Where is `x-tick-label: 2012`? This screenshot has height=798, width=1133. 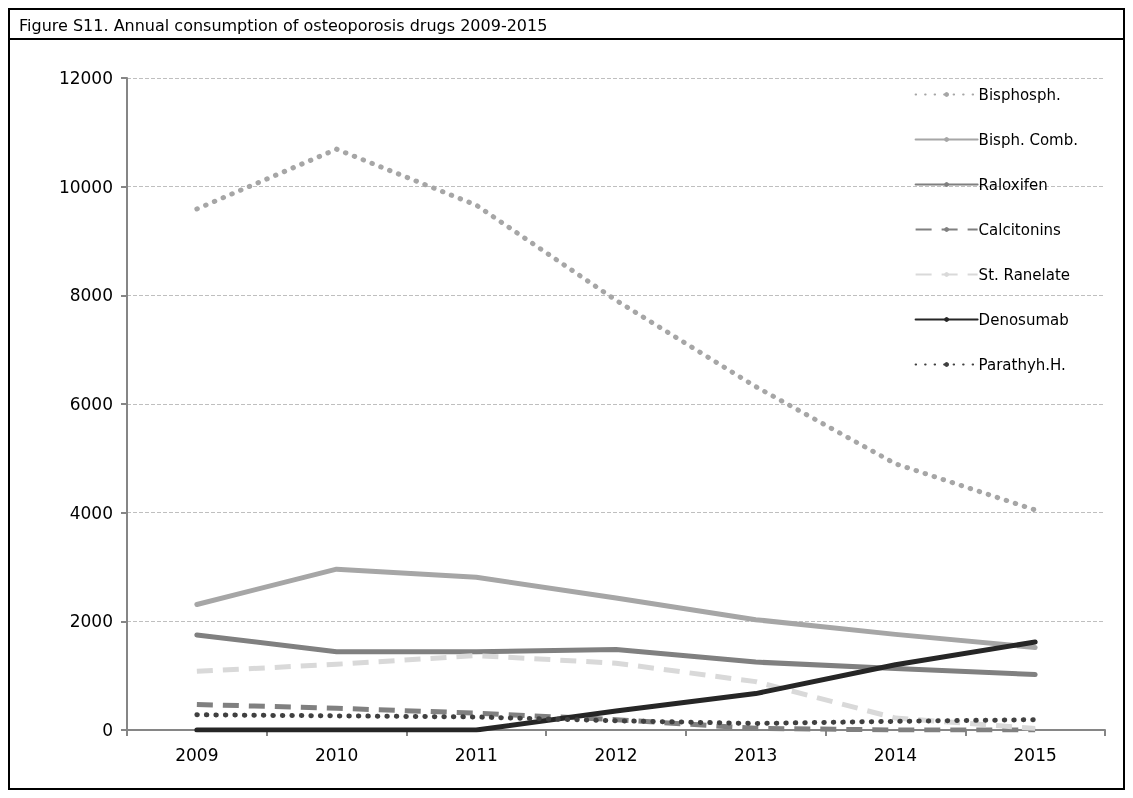
x-tick-label: 2012 is located at coordinates (616, 754).